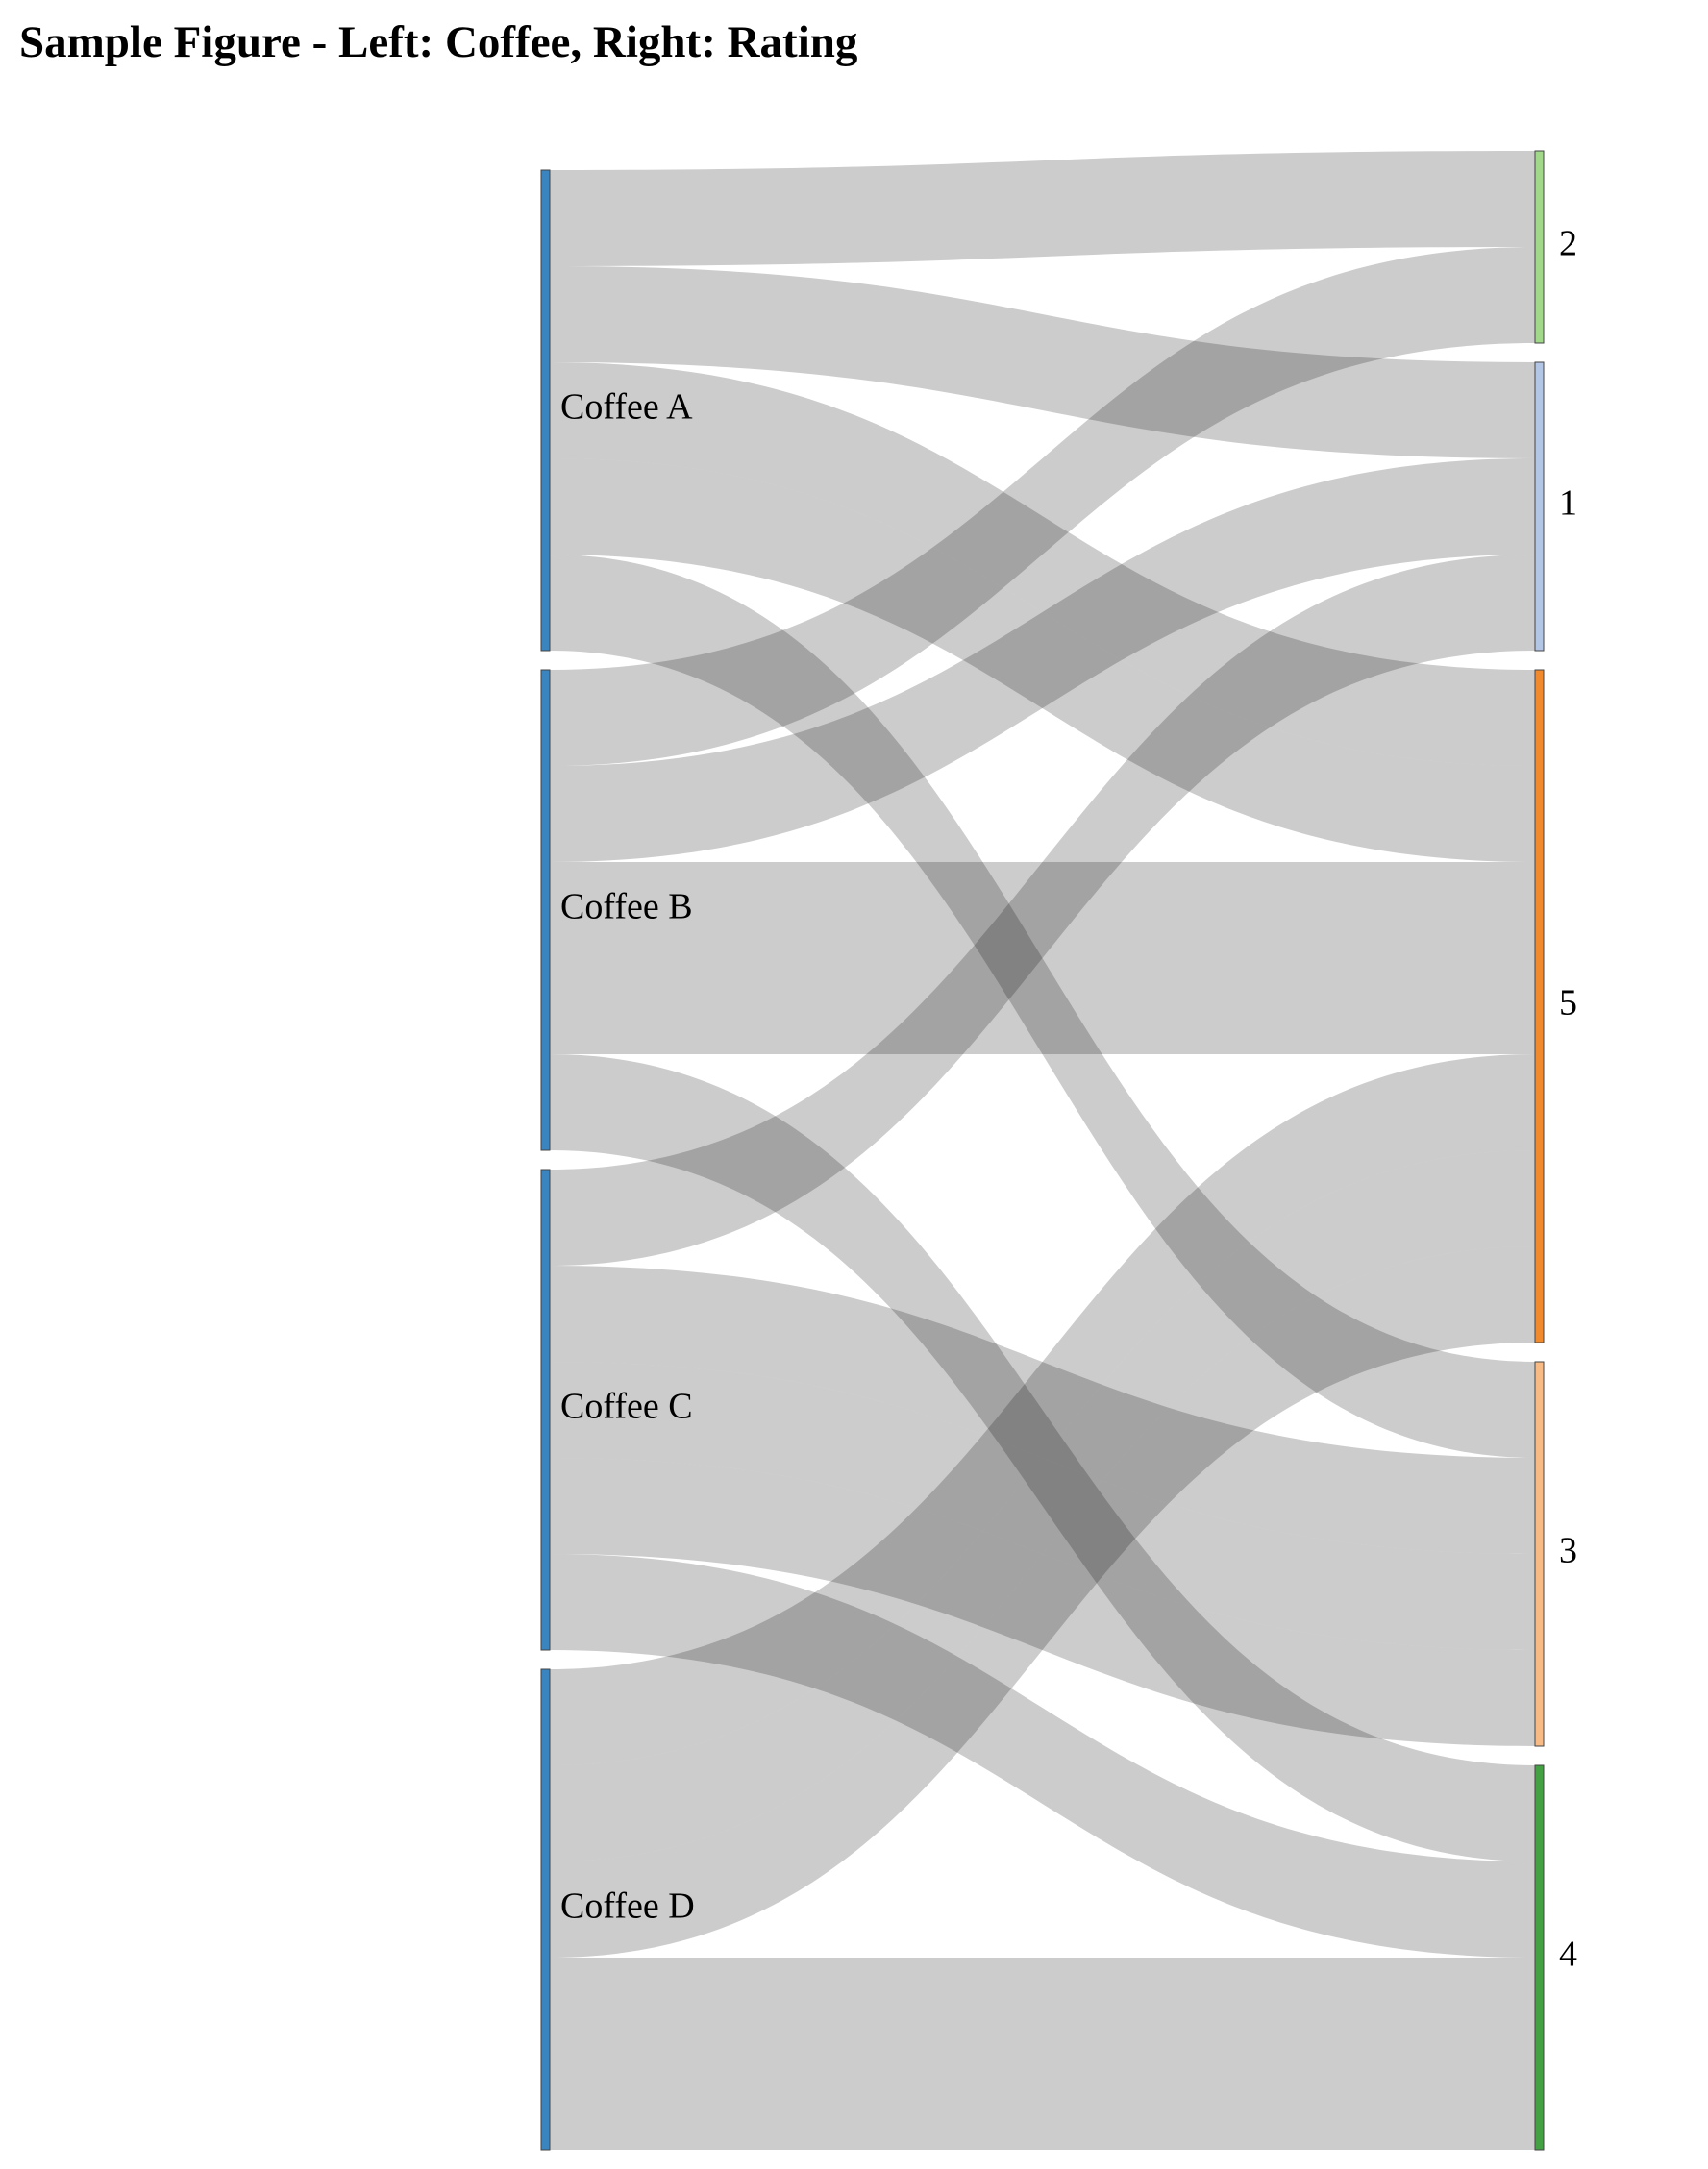  Describe the element at coordinates (627, 407) in the screenshot. I see `left-node-label-A: Coffee A` at that location.